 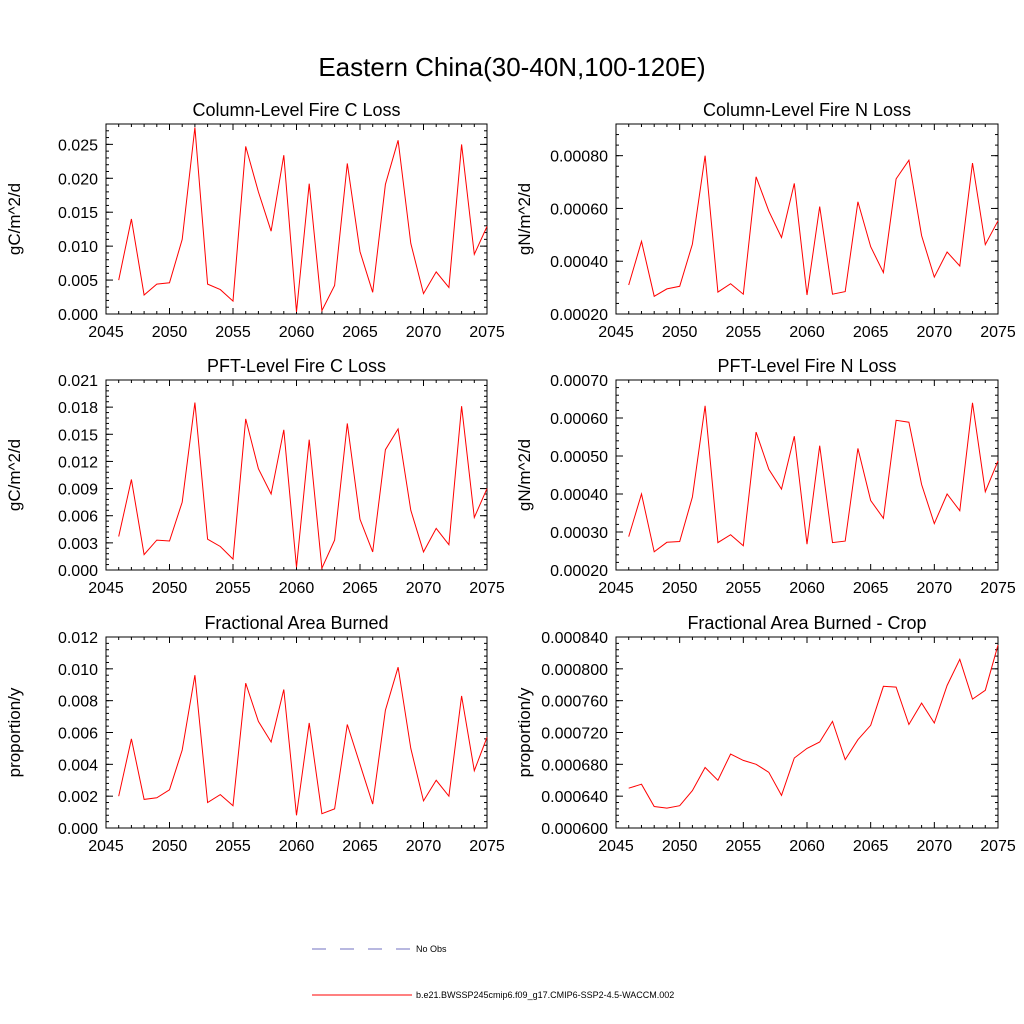 What do you see at coordinates (78, 797) in the screenshot?
I see `y-tick-label: 0.002` at bounding box center [78, 797].